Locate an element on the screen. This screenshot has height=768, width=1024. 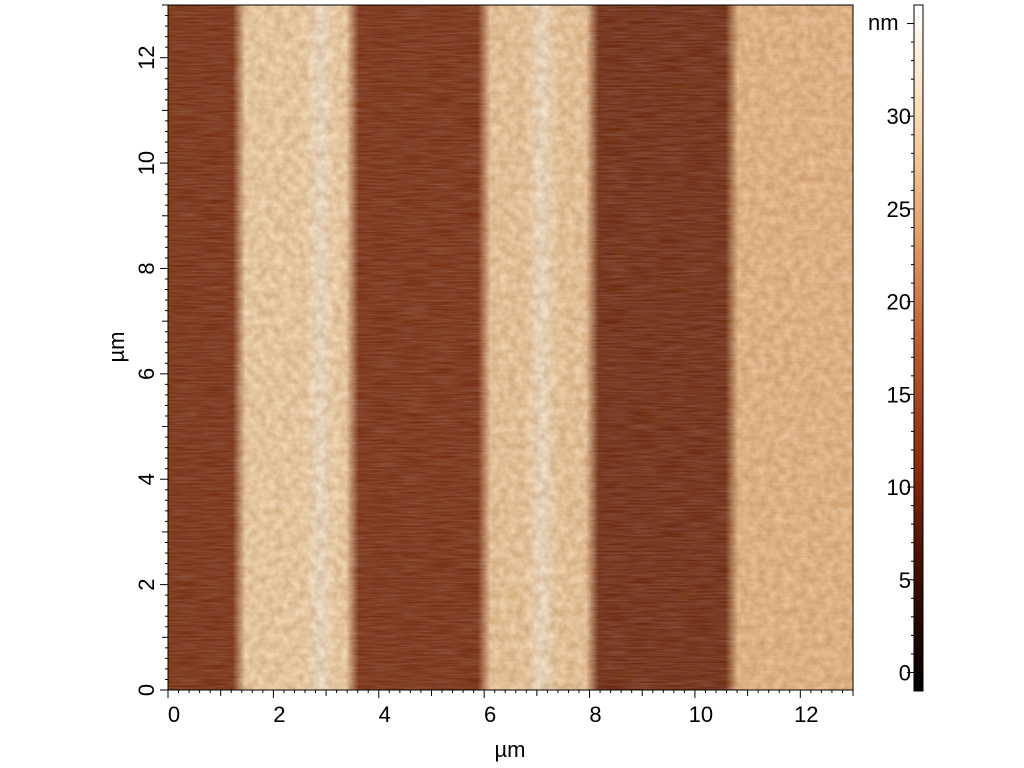
colorbar-tick-label: 25 is located at coordinates (899, 209).